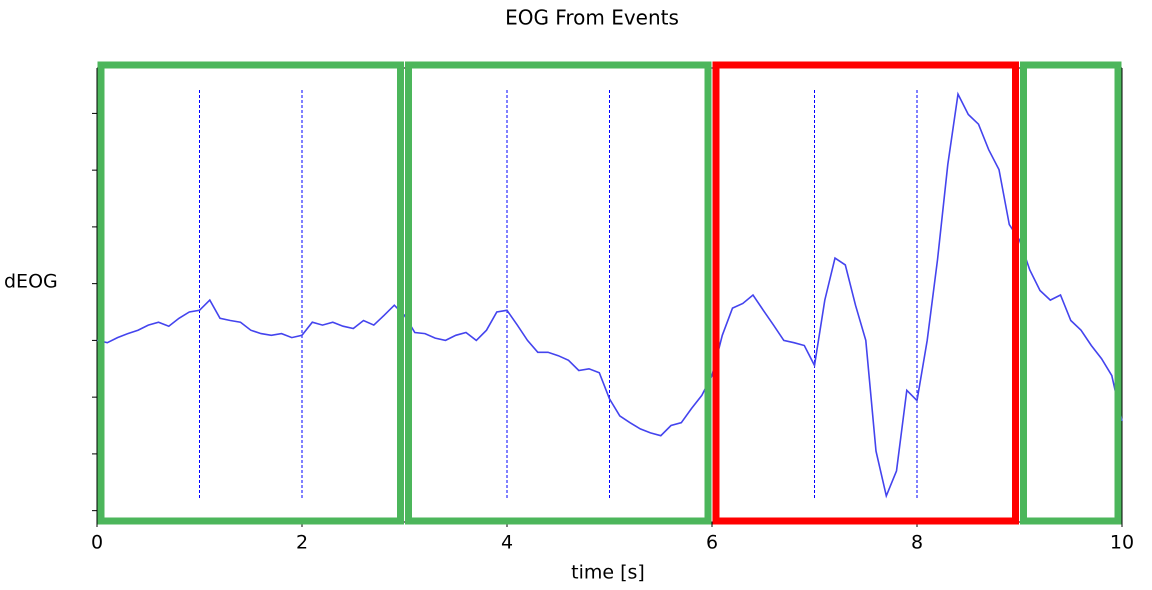  Describe the element at coordinates (917, 543) in the screenshot. I see `x-tick-label: 8` at that location.